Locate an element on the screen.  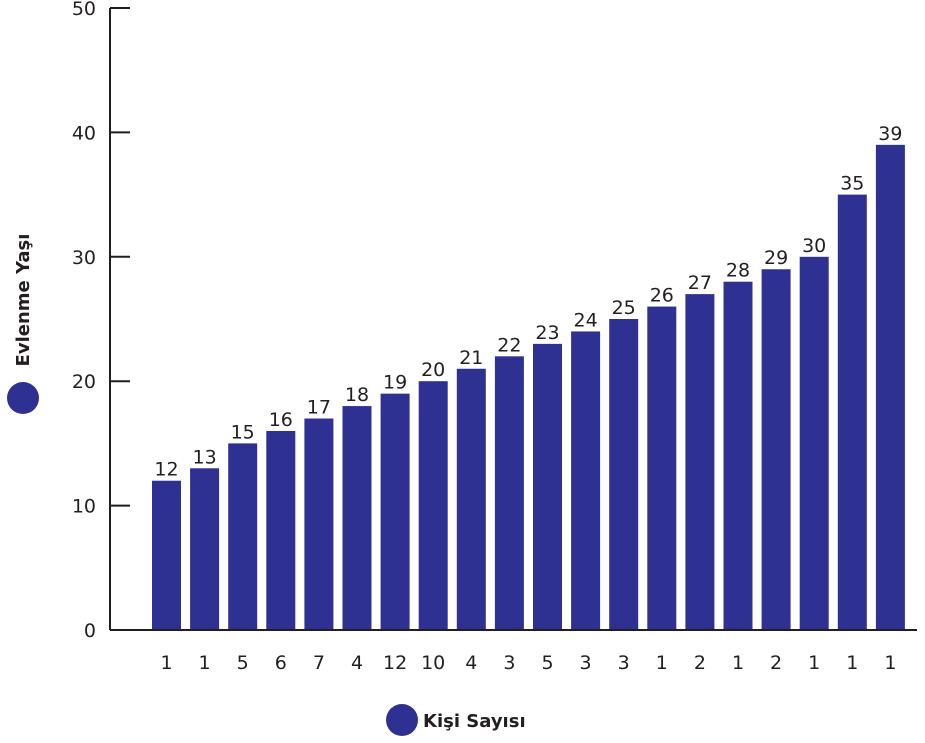
y-tick-label: 50 is located at coordinates (84, 10).